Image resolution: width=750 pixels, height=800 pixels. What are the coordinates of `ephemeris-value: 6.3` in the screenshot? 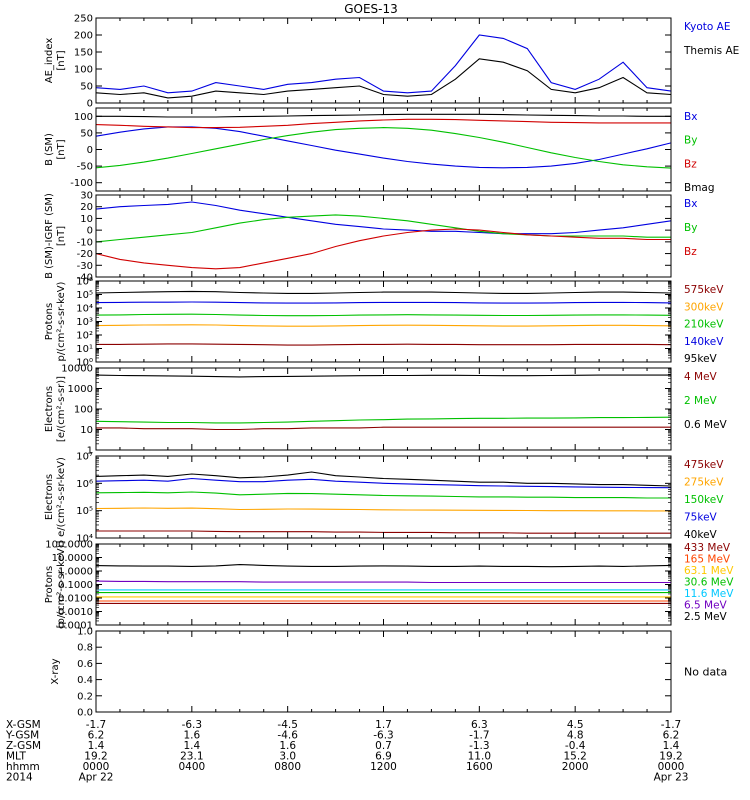 It's located at (479, 725).